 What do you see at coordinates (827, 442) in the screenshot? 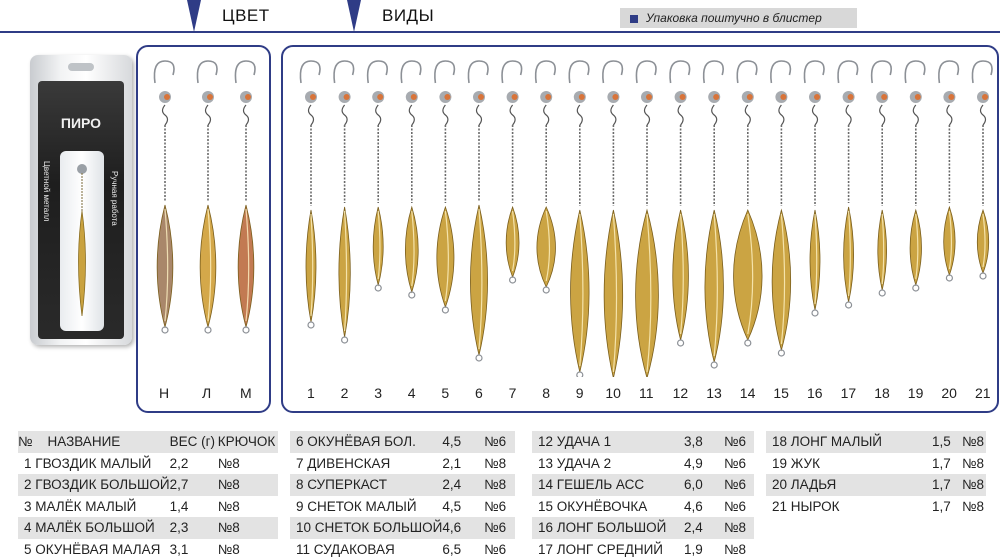
I see `item-name: 18 ЛОНГ МАЛЫЙ` at bounding box center [827, 442].